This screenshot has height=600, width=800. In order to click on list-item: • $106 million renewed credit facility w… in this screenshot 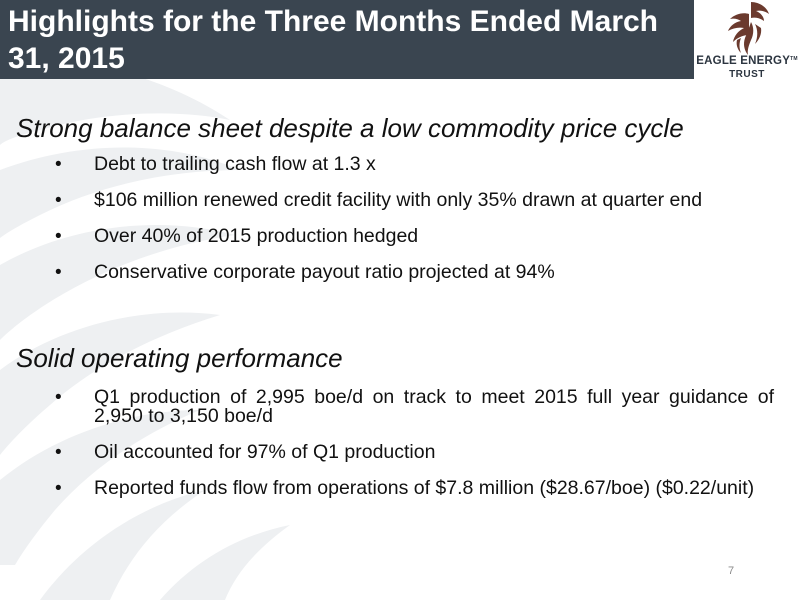, I will do `click(387, 200)`.